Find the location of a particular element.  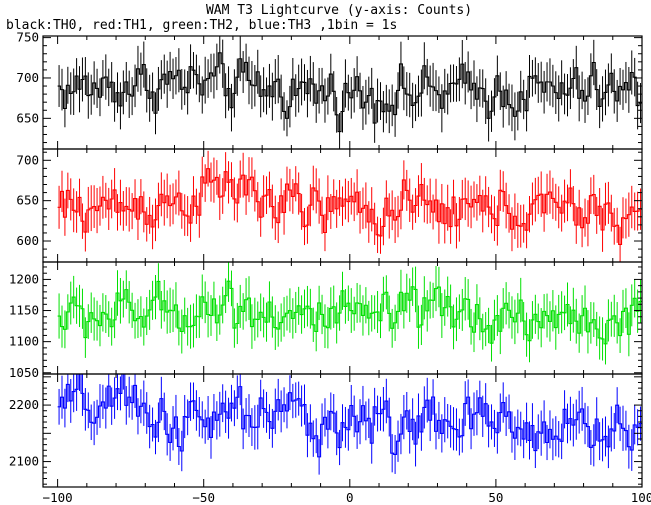

x-axis: −100 −50 0 50 100 is located at coordinates (347, 497).